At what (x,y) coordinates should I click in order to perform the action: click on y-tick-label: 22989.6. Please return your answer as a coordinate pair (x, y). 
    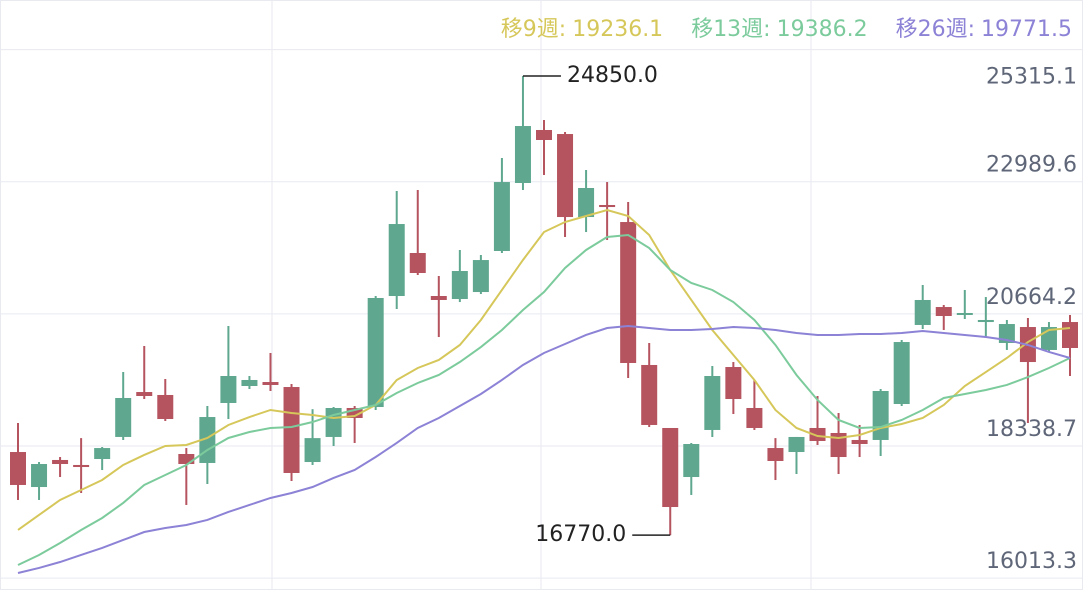
    Looking at the image, I should click on (1031, 165).